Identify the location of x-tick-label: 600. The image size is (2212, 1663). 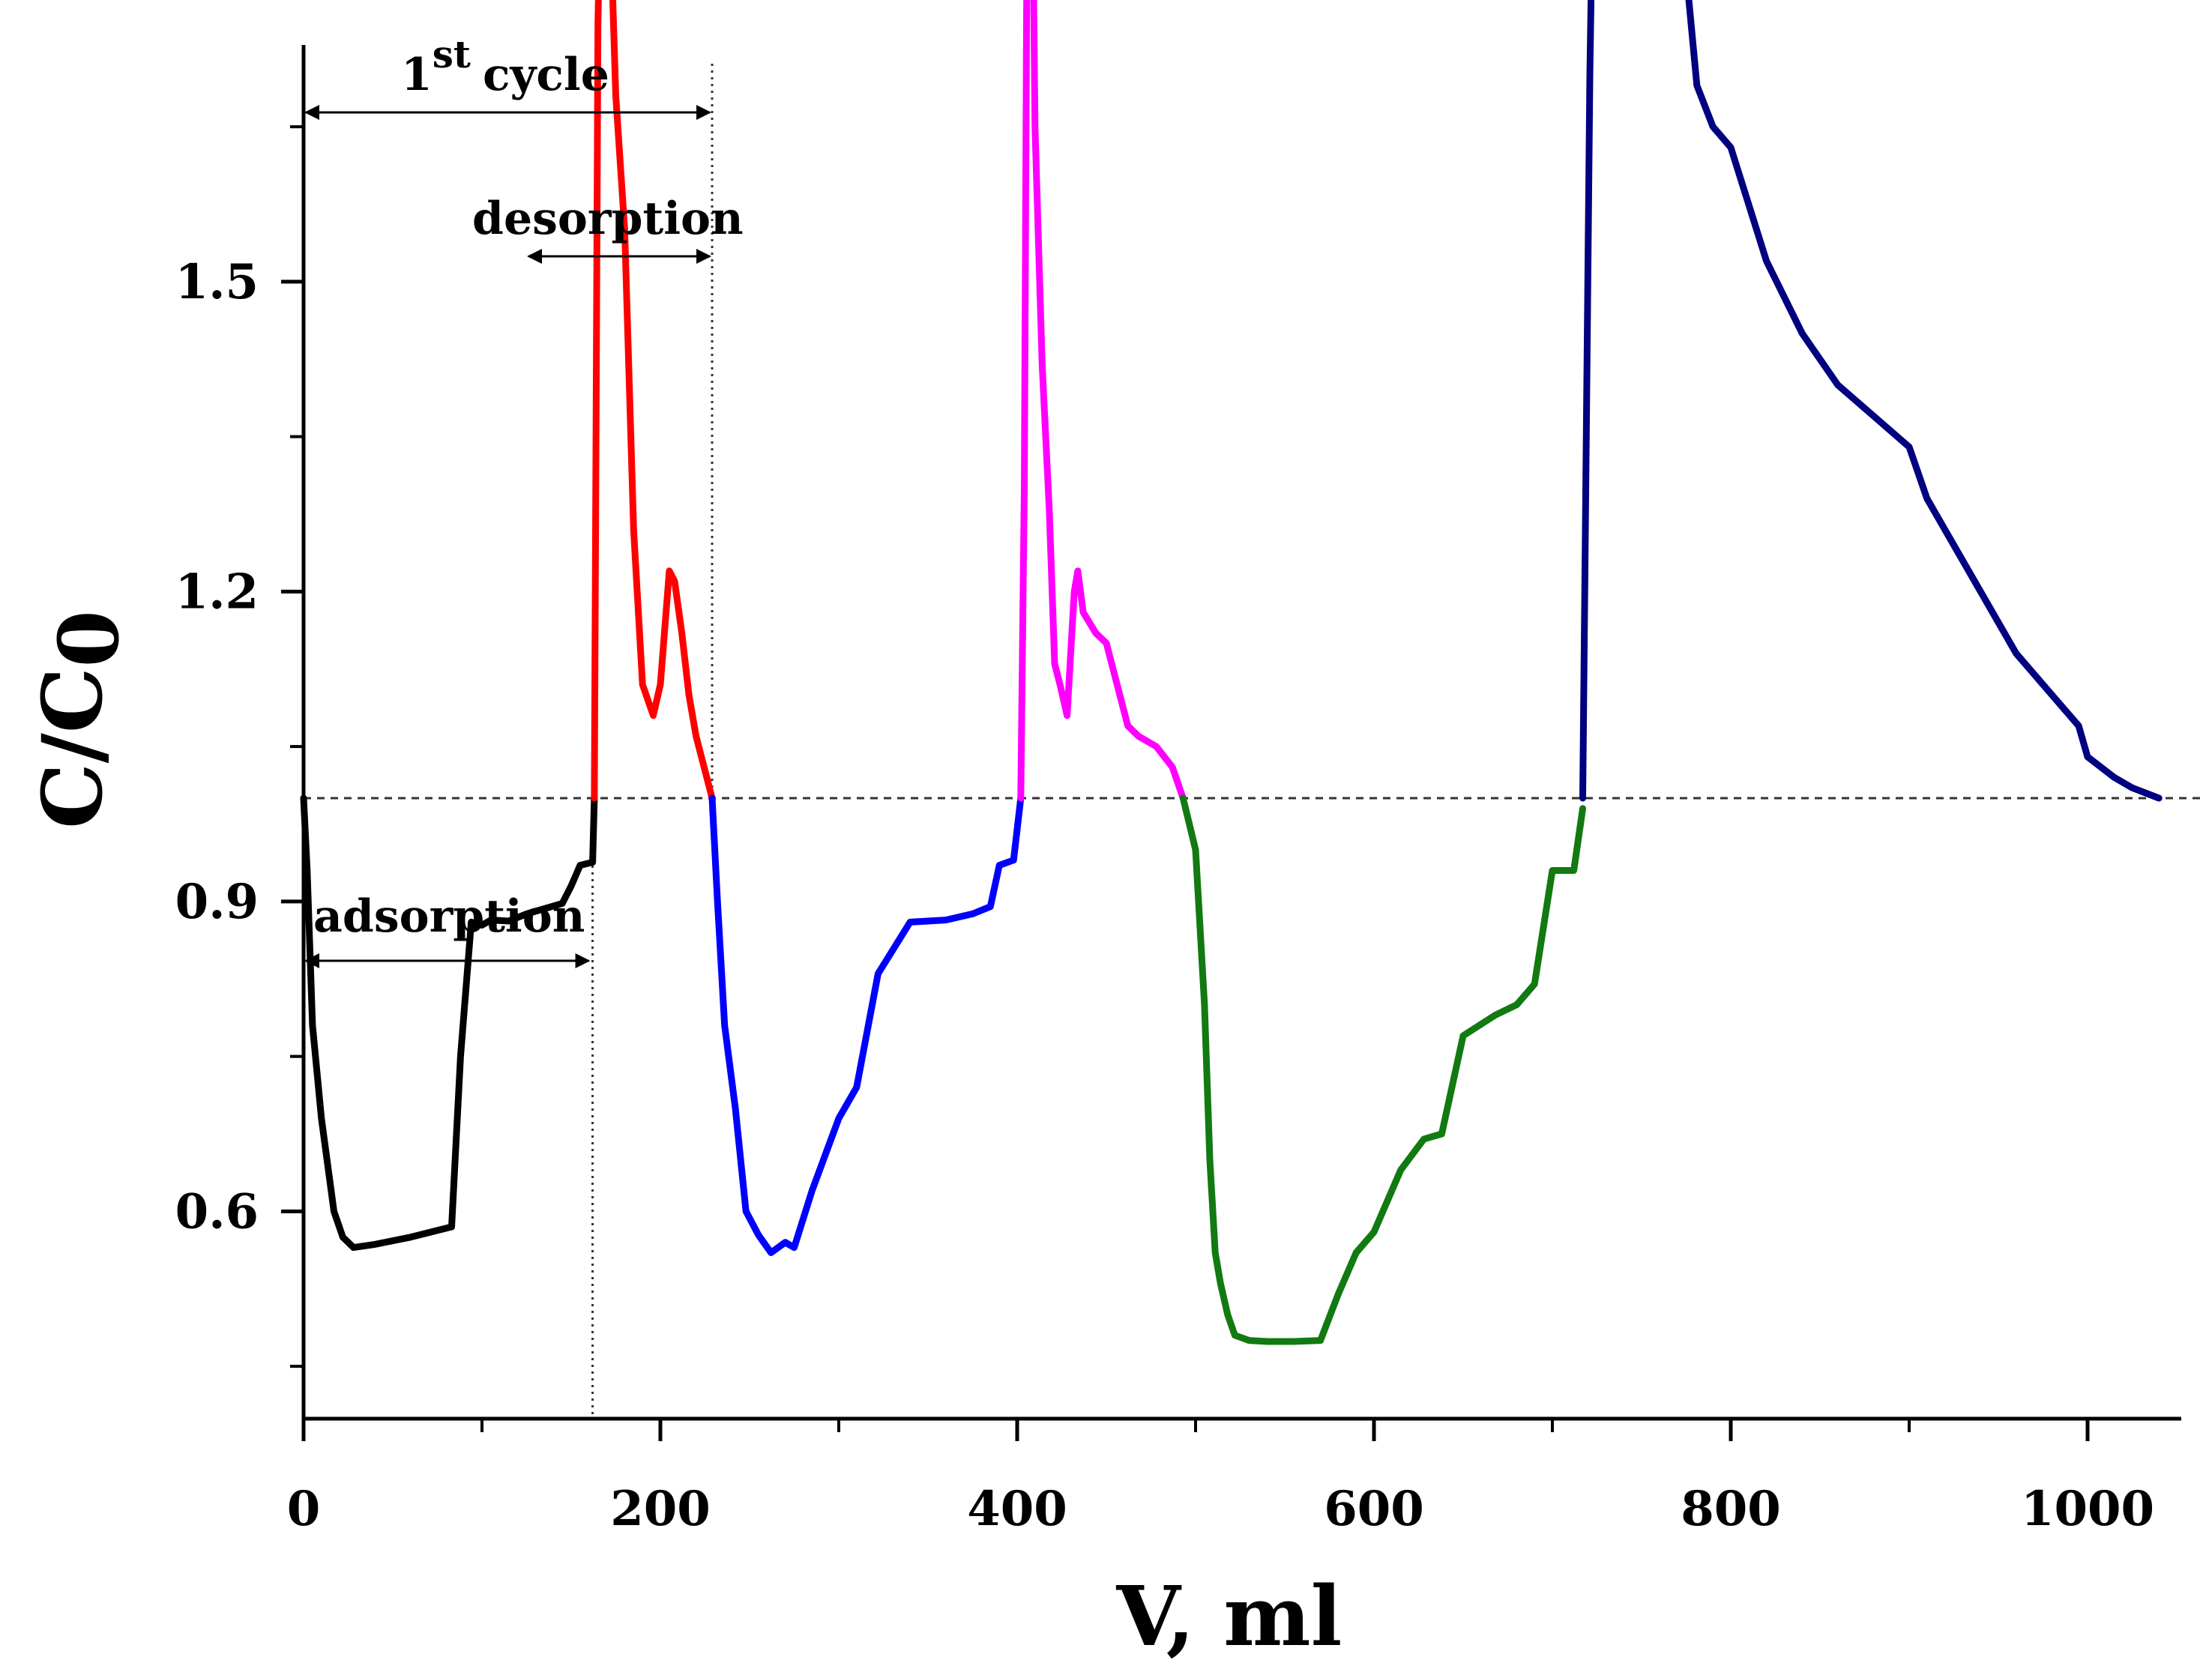
(1374, 1509).